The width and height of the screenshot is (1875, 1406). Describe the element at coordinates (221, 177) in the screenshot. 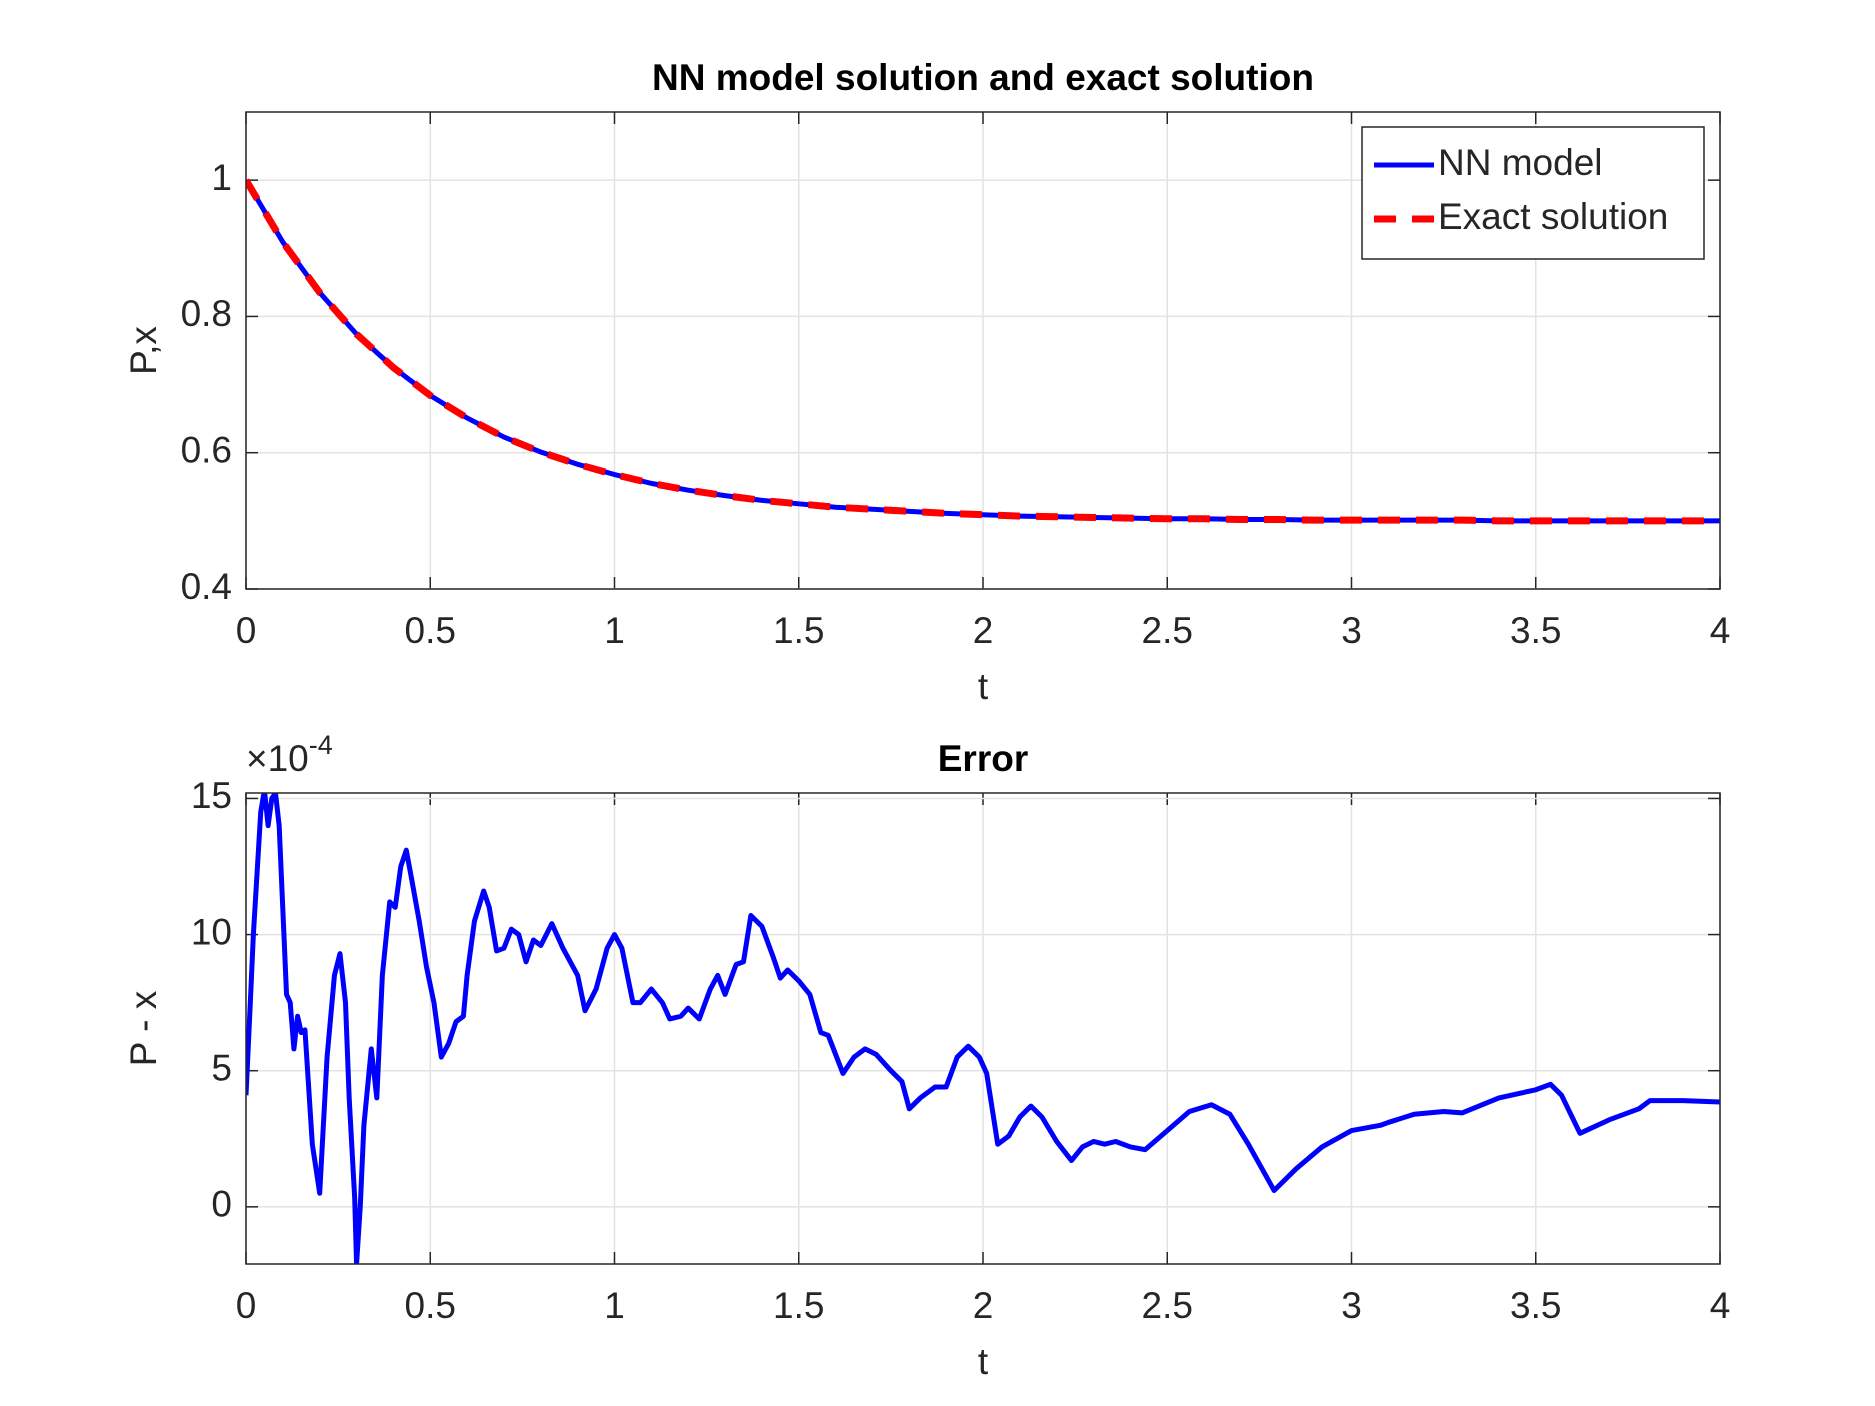

I see `y-tick-label: 1` at that location.